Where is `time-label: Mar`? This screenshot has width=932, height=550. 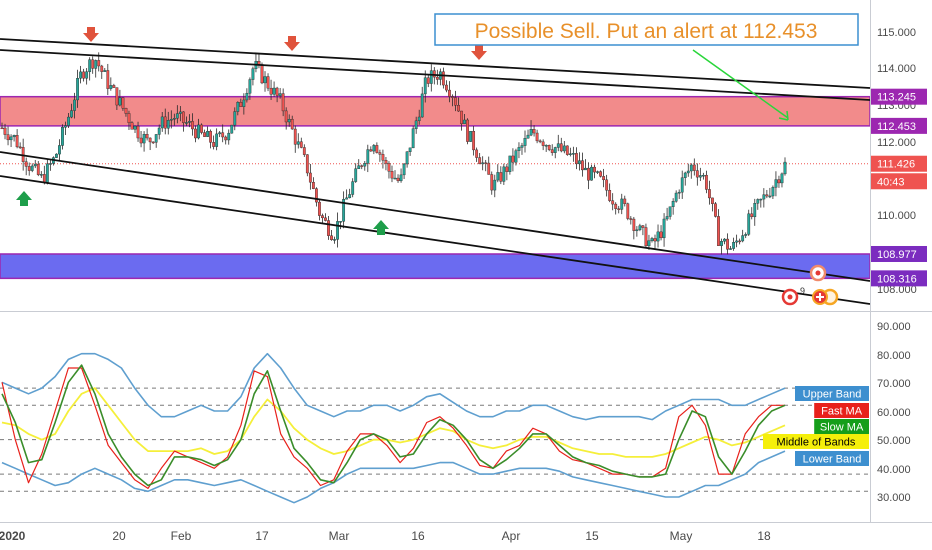 time-label: Mar is located at coordinates (339, 536).